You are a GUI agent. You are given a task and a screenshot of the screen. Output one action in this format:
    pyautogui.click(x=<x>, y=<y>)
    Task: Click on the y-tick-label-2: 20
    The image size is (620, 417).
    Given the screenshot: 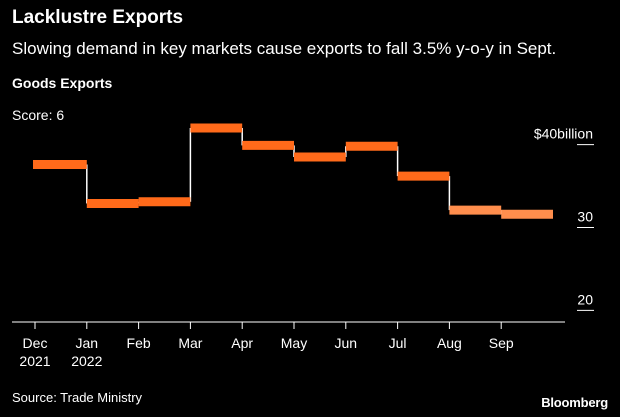 What is the action you would take?
    pyautogui.click(x=585, y=299)
    